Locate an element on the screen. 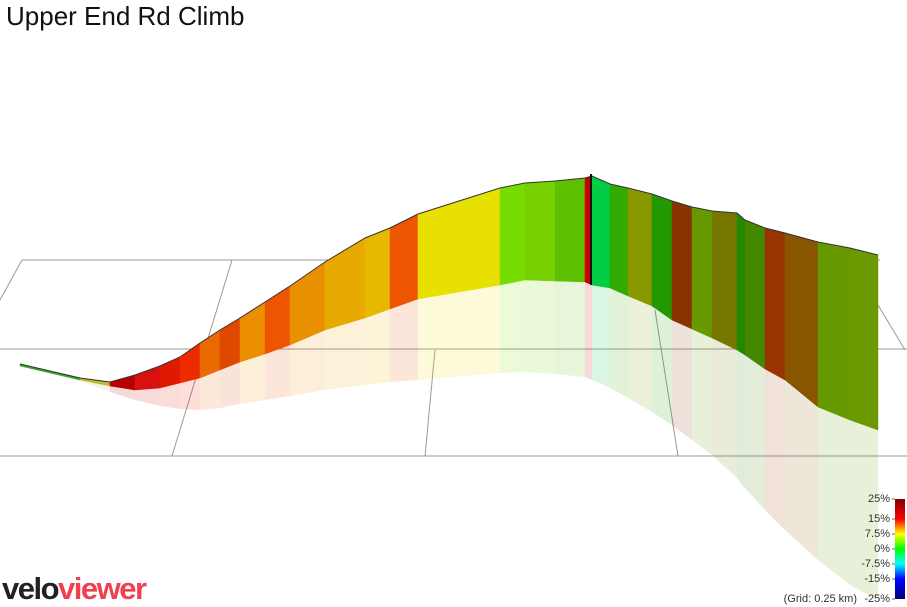  title: Upper End Rd Climb is located at coordinates (125, 16).